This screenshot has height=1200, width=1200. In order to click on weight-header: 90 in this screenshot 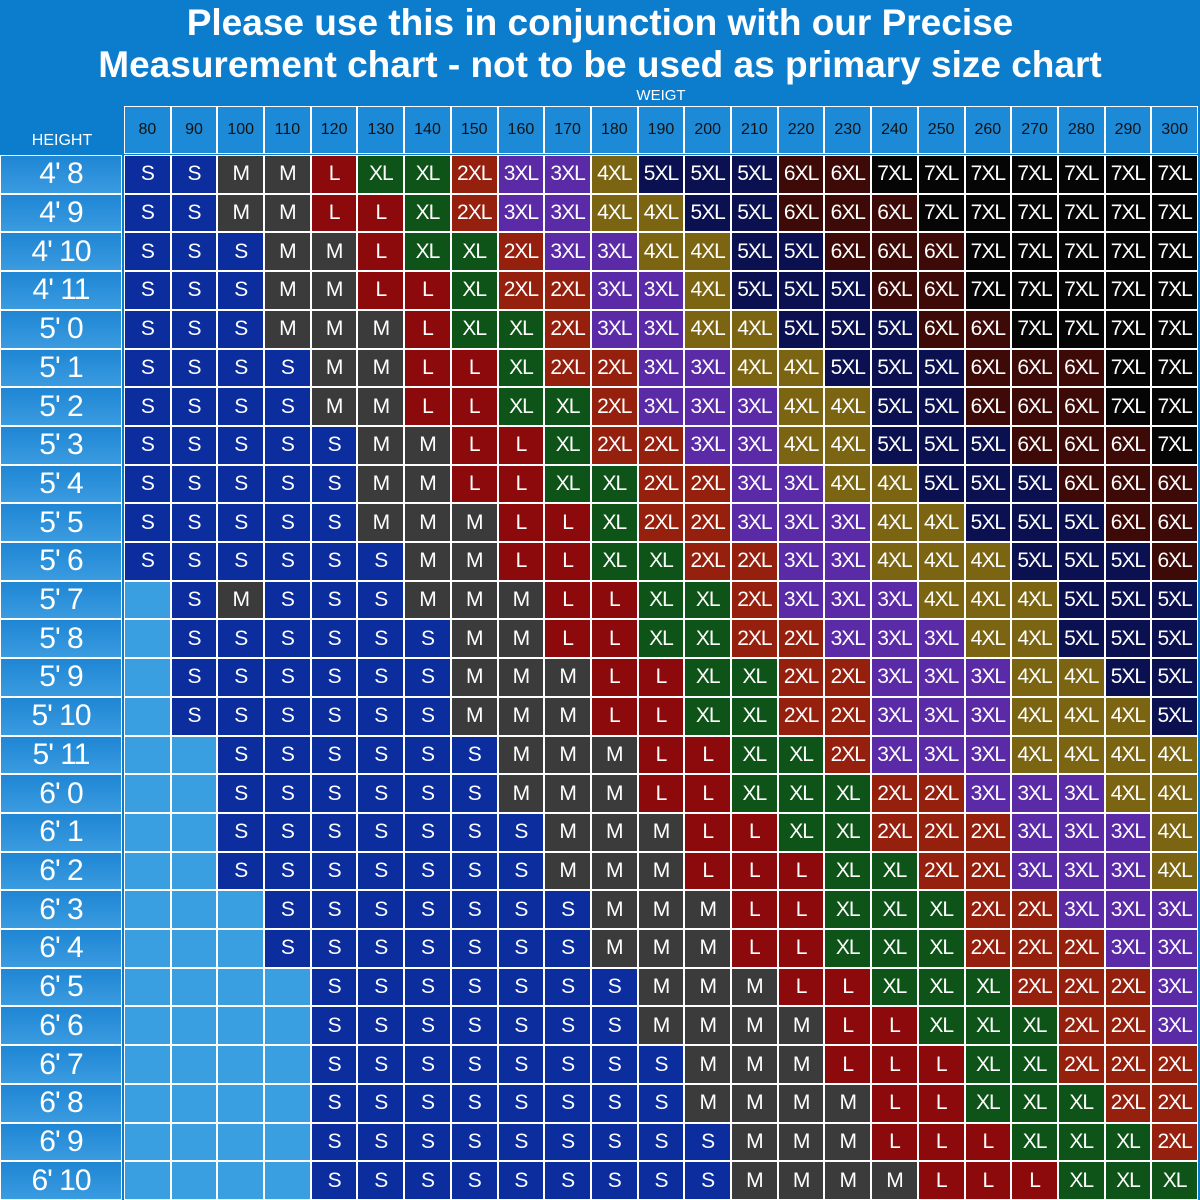, I will do `click(194, 130)`.